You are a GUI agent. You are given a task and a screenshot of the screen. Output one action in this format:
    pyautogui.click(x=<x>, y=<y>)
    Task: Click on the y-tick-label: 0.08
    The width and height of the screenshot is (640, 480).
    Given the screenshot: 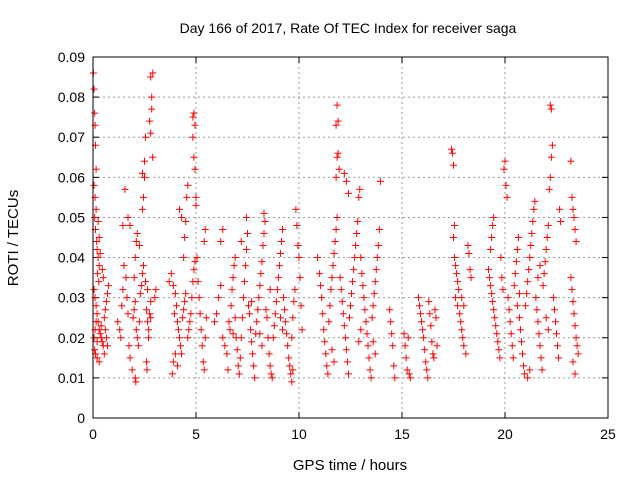 What is the action you would take?
    pyautogui.click(x=71, y=97)
    